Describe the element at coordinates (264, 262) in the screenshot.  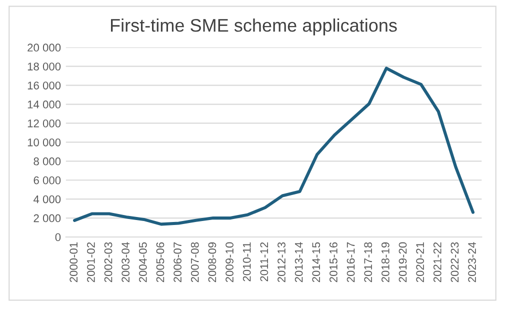
I see `x-tick-label: 2011-12` at that location.